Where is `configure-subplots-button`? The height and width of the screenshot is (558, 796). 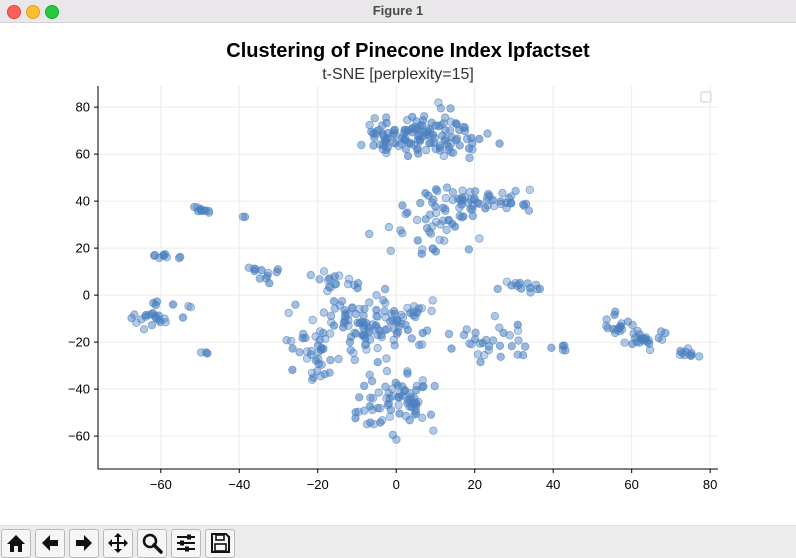 configure-subplots-button is located at coordinates (186, 543).